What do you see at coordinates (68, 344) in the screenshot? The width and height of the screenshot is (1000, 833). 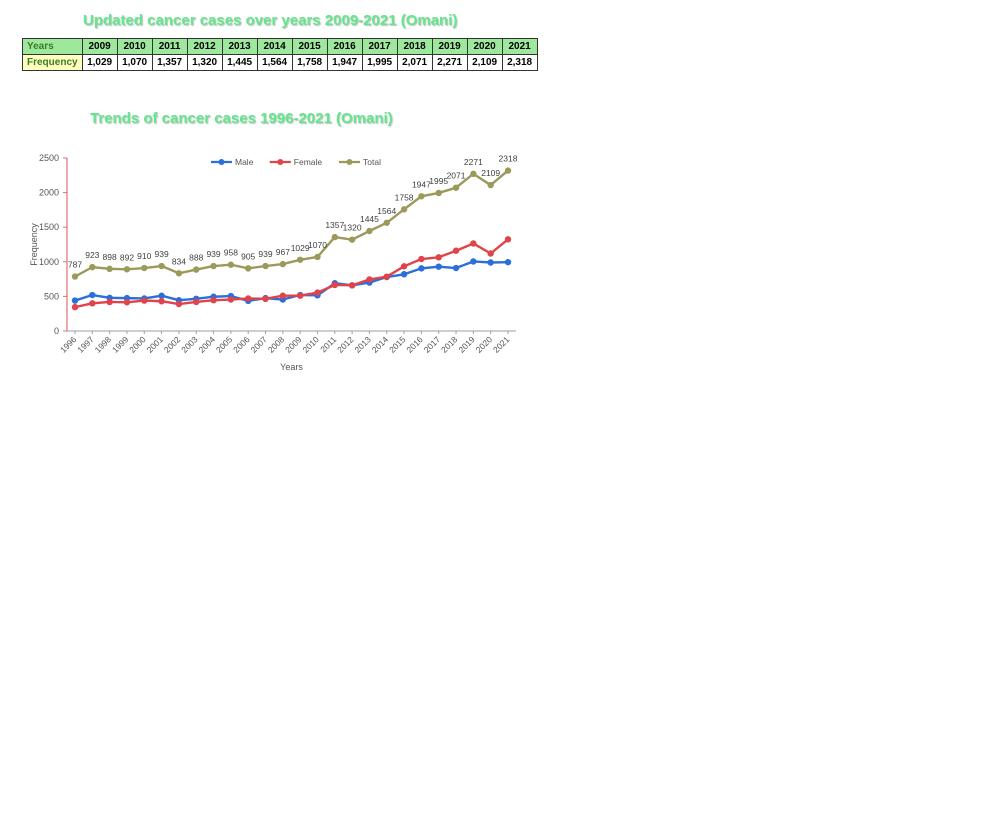 I see `x-tick-label: 1996` at bounding box center [68, 344].